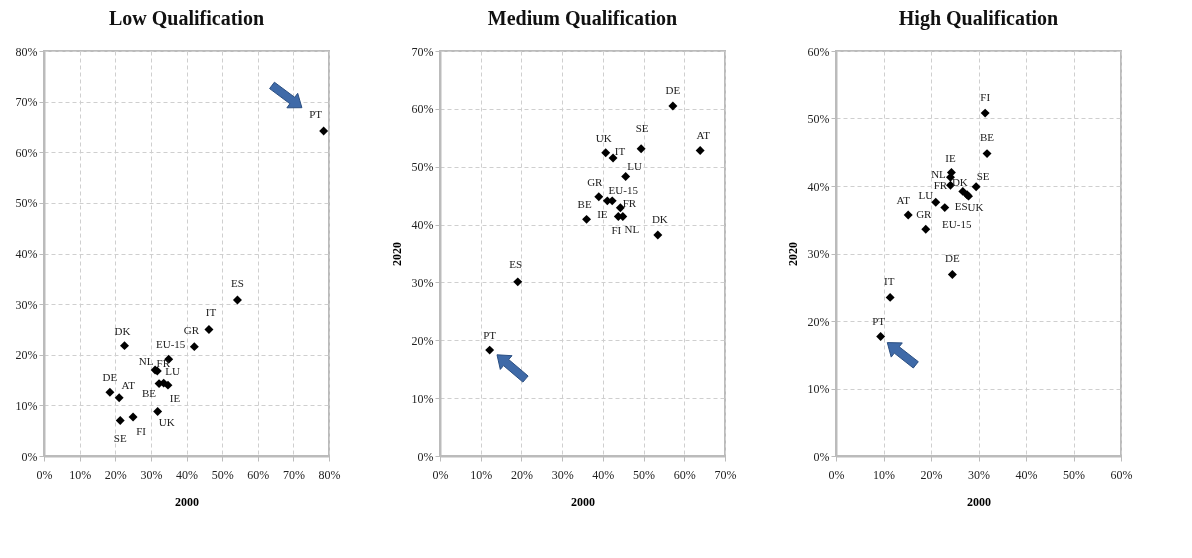 This screenshot has height=558, width=1192. Describe the element at coordinates (26, 51) in the screenshot. I see `y-tick-label: 80%` at that location.